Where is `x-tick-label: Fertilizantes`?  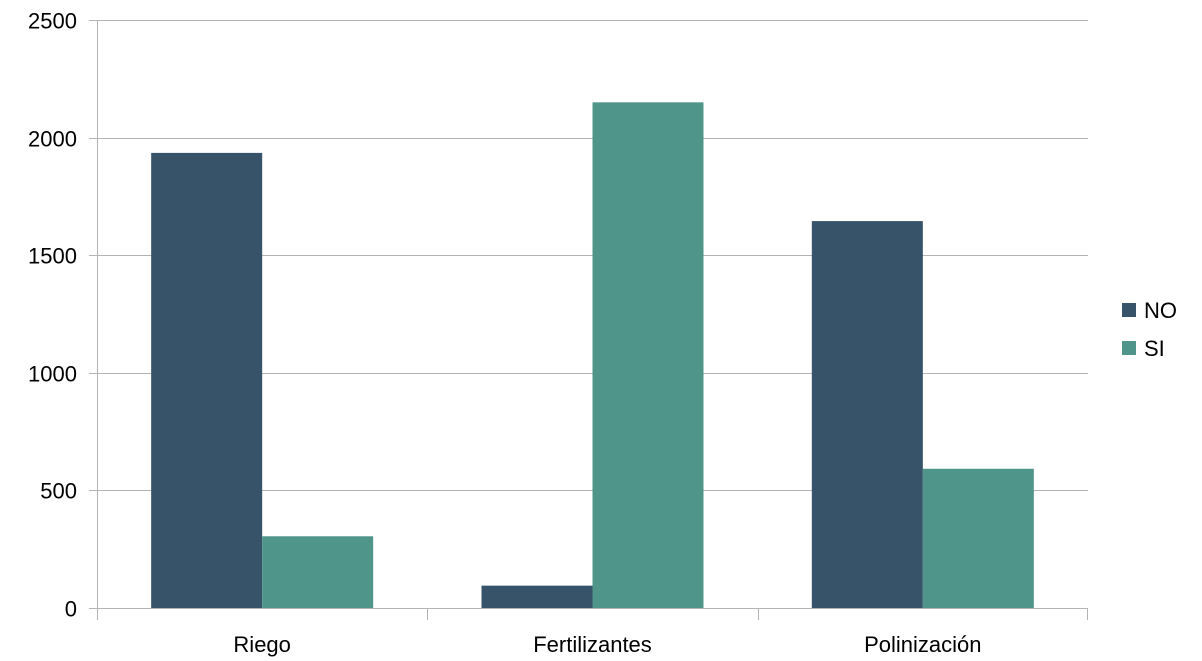
x-tick-label: Fertilizantes is located at coordinates (592, 644).